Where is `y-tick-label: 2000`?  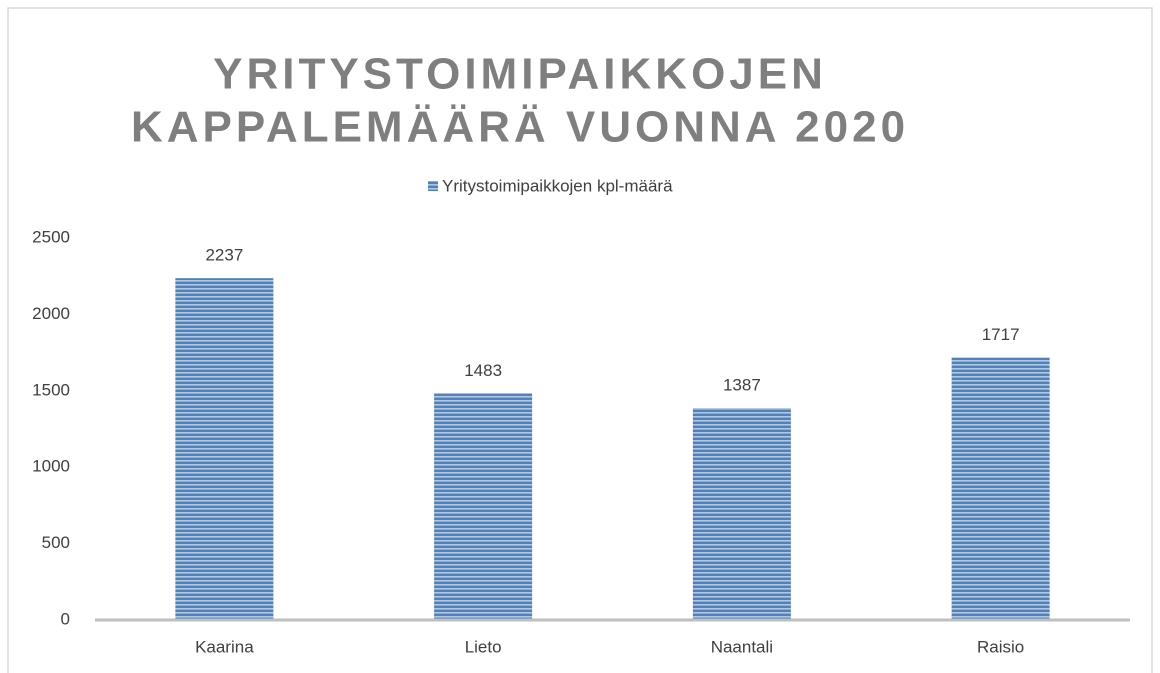
y-tick-label: 2000 is located at coordinates (51, 313).